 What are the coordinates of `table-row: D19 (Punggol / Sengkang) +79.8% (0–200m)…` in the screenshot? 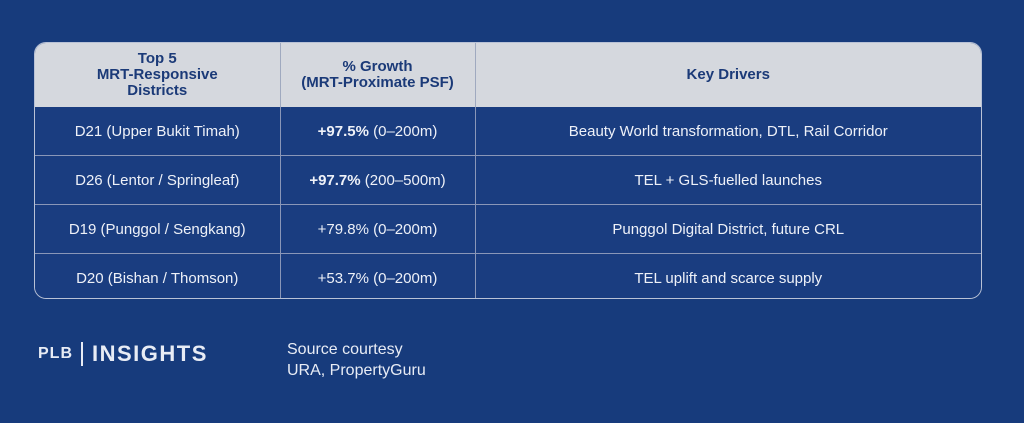 It's located at (508, 229).